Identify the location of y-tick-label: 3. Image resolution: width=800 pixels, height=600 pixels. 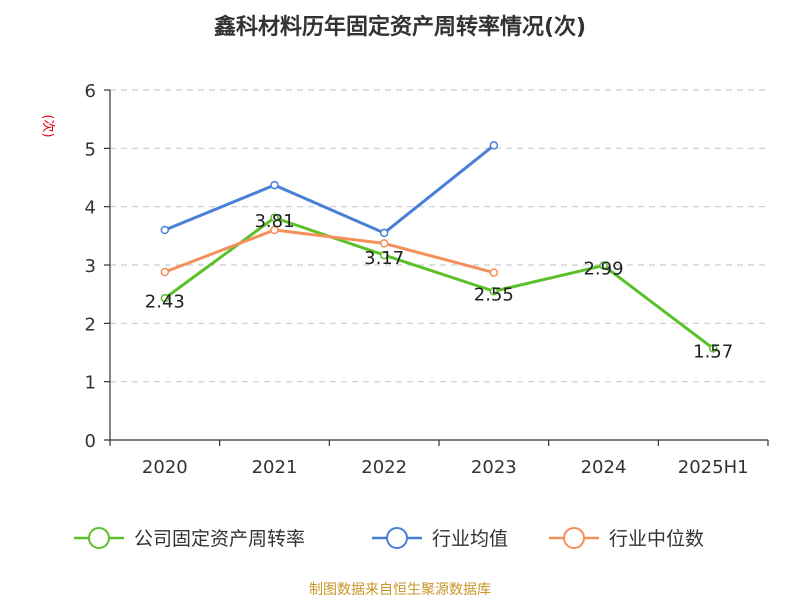
(90, 266).